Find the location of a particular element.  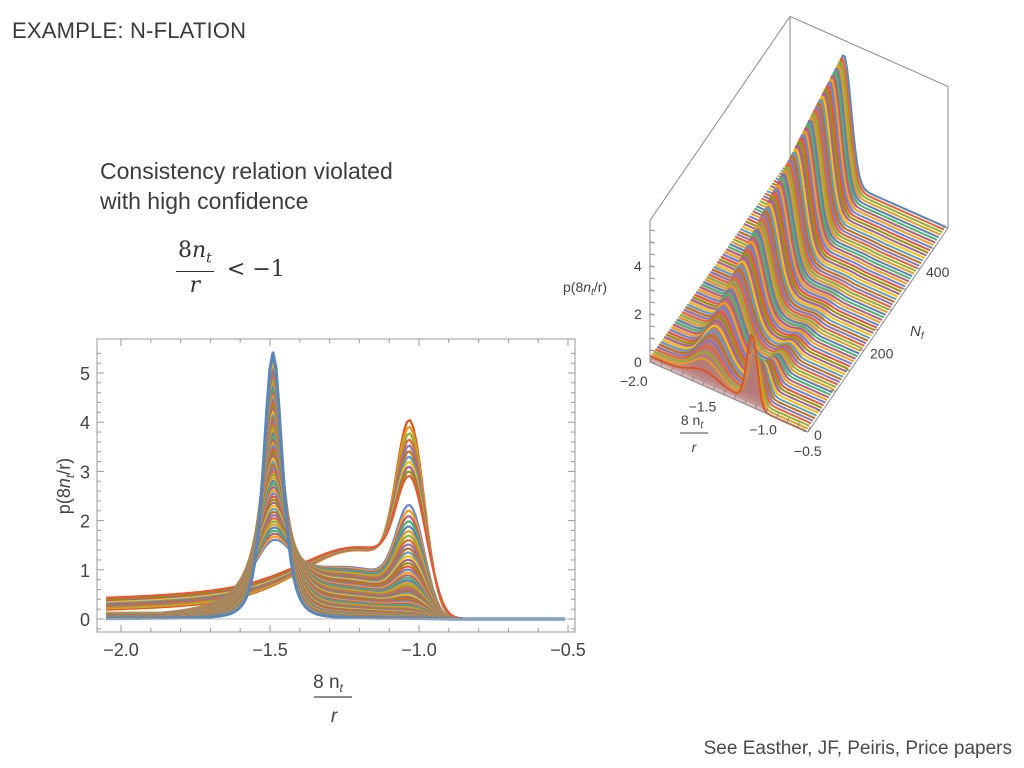

formula-denominator: r is located at coordinates (195, 286).